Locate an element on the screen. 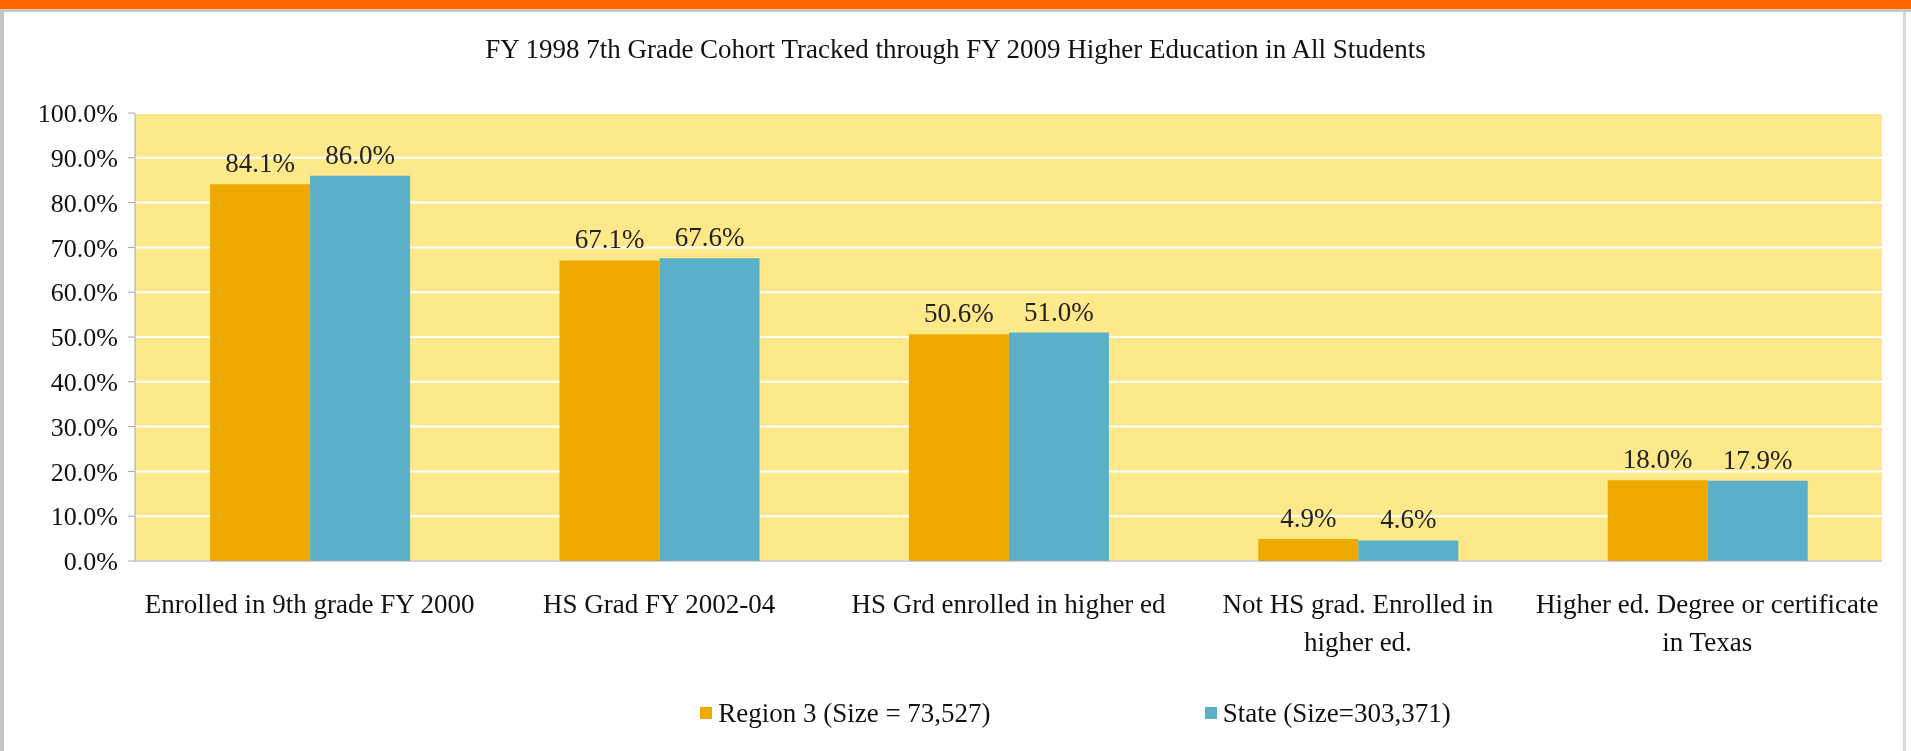 The height and width of the screenshot is (751, 1911). legend-label: State (Size=303,371) is located at coordinates (1336, 713).